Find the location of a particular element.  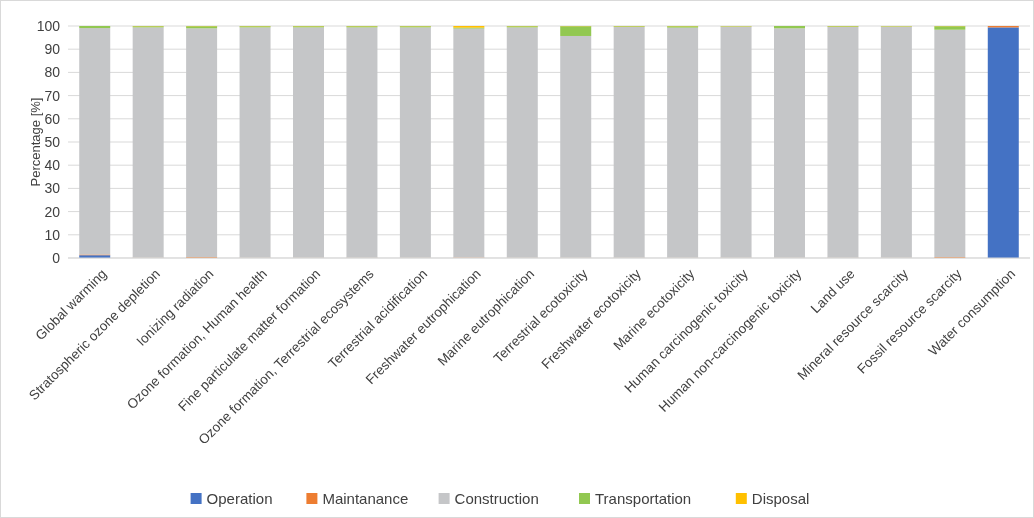

legend-label: Maintanance is located at coordinates (365, 499).